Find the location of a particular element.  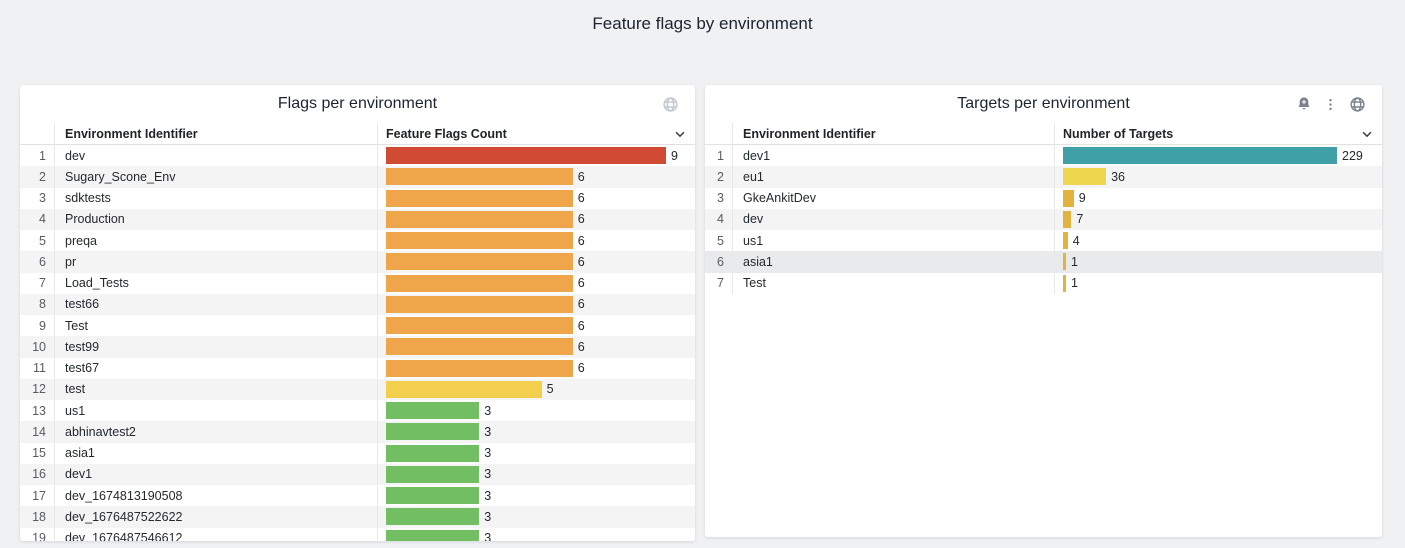

row-index: 8 is located at coordinates (37, 304).